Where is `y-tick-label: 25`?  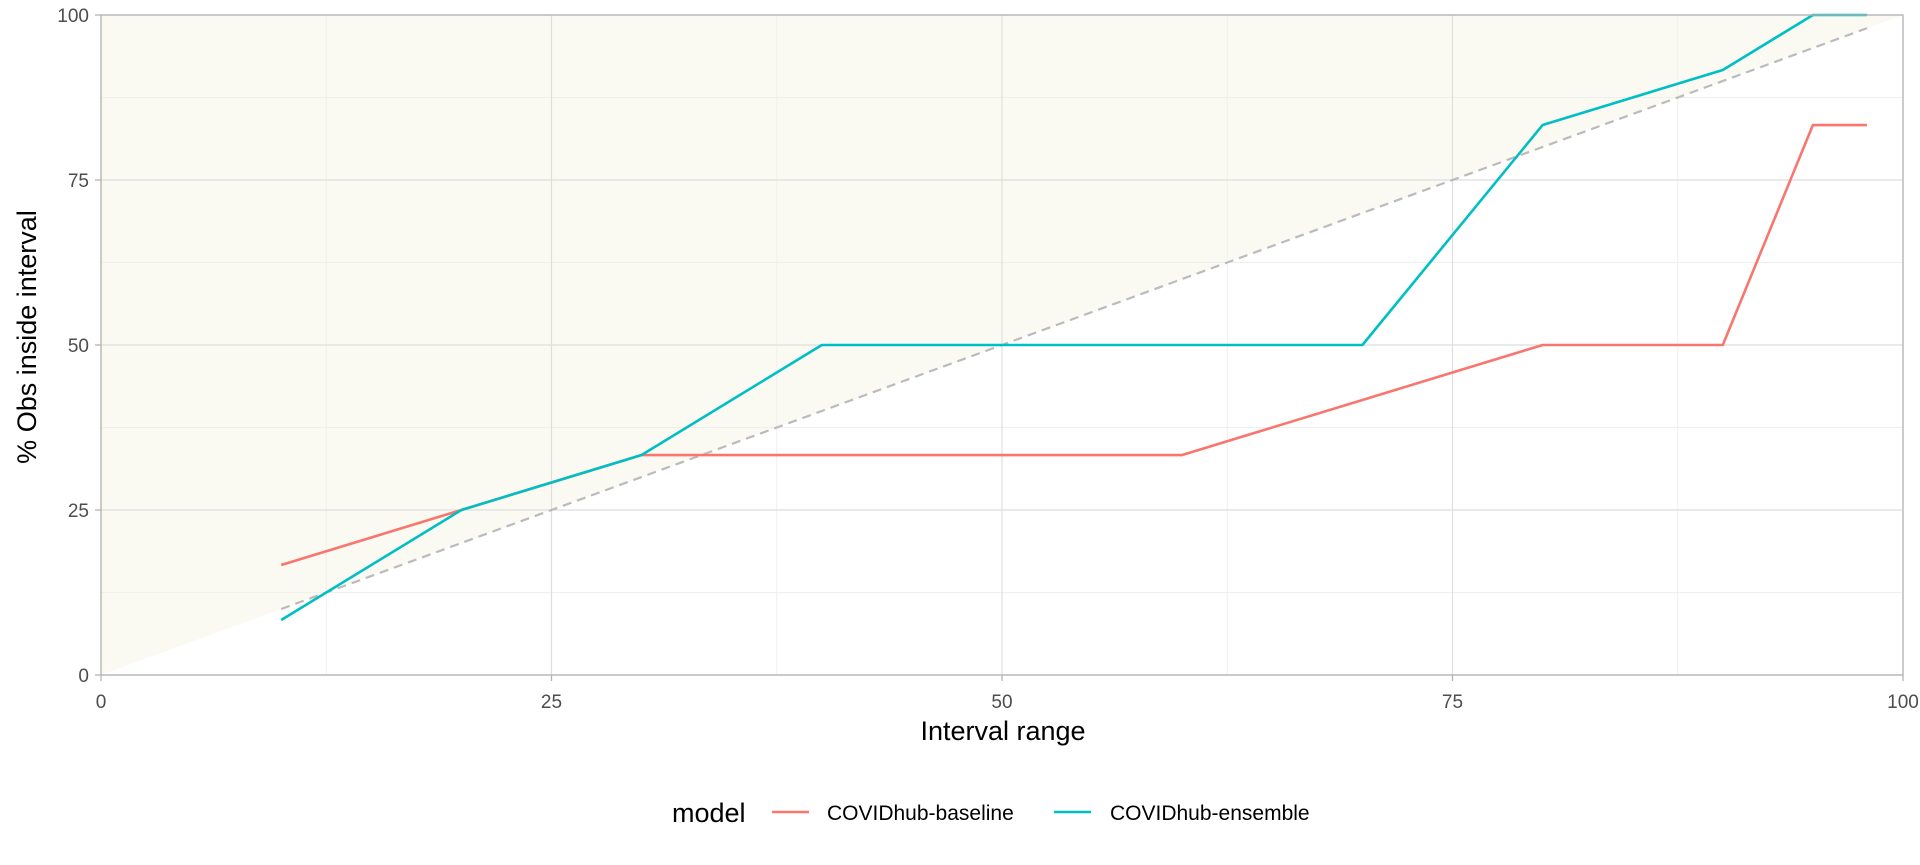 y-tick-label: 25 is located at coordinates (78, 511).